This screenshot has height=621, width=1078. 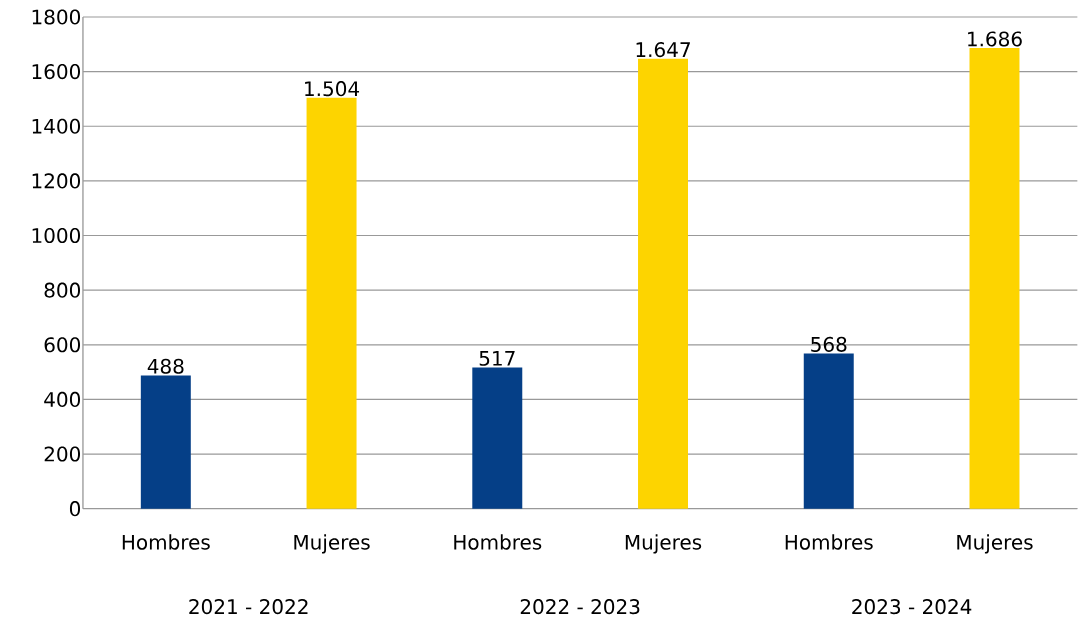 I want to click on y-tick-label: 1800, so click(x=56, y=17).